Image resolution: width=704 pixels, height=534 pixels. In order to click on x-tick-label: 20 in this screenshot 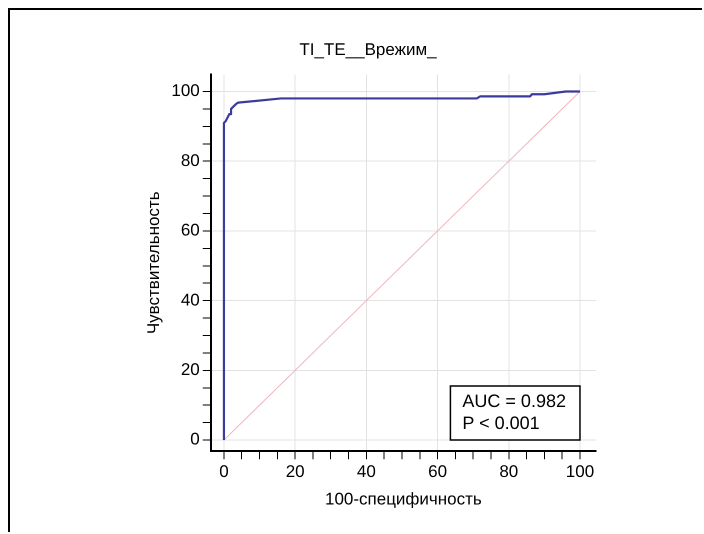, I will do `click(295, 472)`.